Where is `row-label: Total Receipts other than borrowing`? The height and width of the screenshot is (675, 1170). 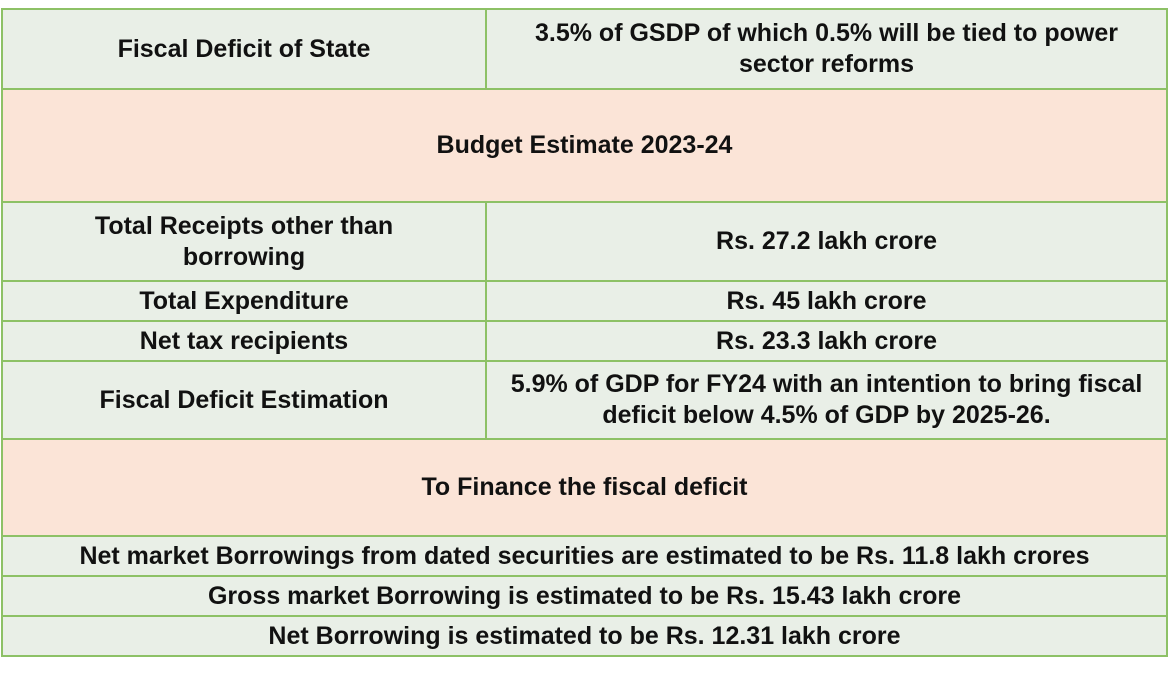 row-label: Total Receipts other than borrowing is located at coordinates (244, 241).